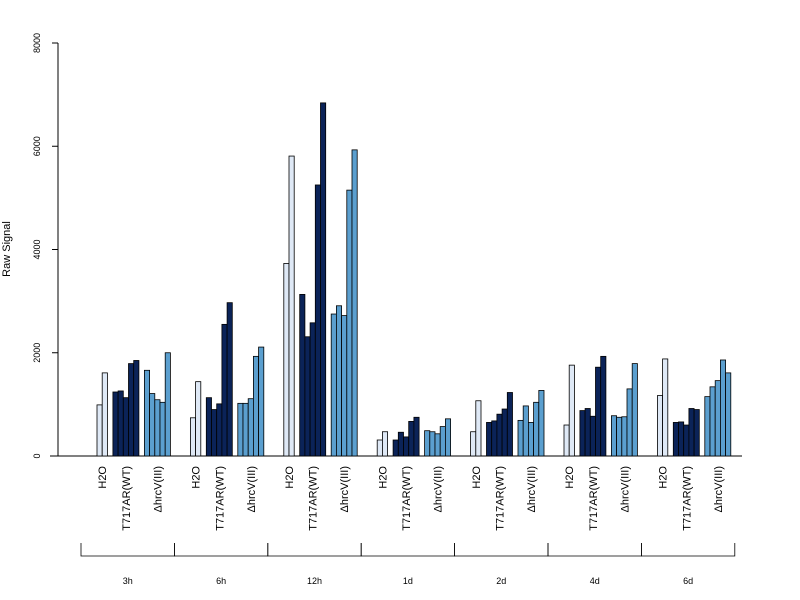 Image resolution: width=800 pixels, height=600 pixels. Describe the element at coordinates (408, 581) in the screenshot. I see `timepoint-label: 1d` at that location.